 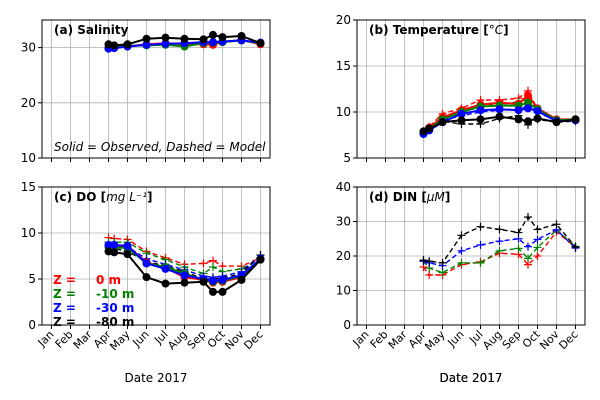 I want to click on panel-title: (d) DIN [μM], so click(x=409, y=197).